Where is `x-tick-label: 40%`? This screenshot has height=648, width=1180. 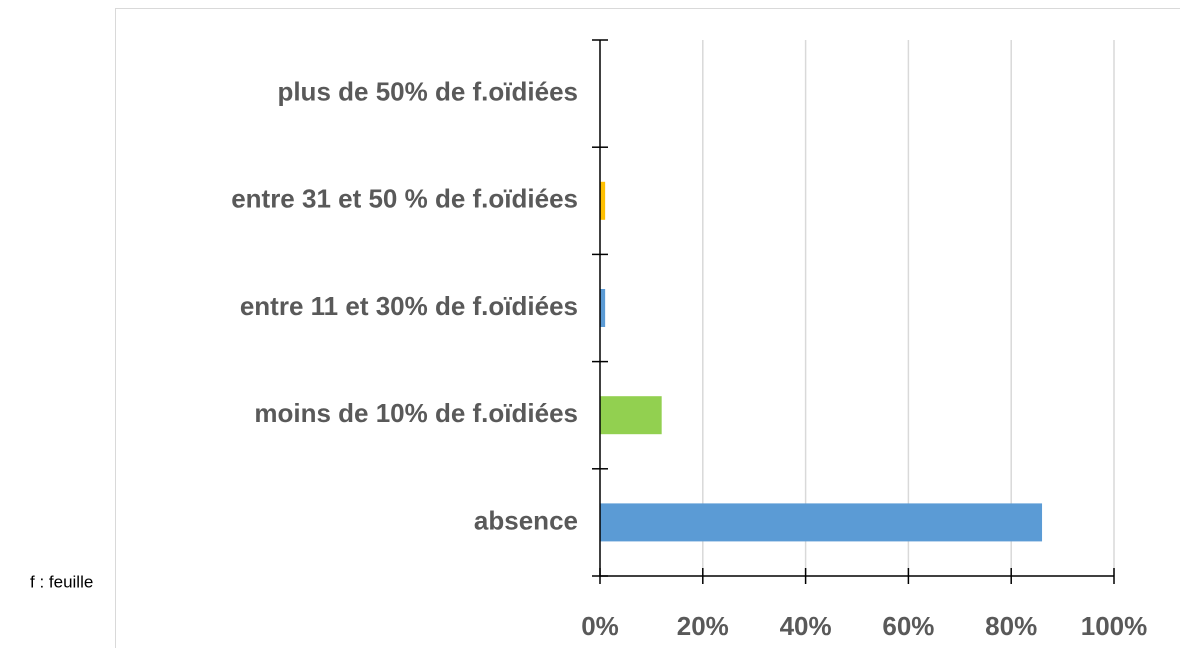 x-tick-label: 40% is located at coordinates (806, 626).